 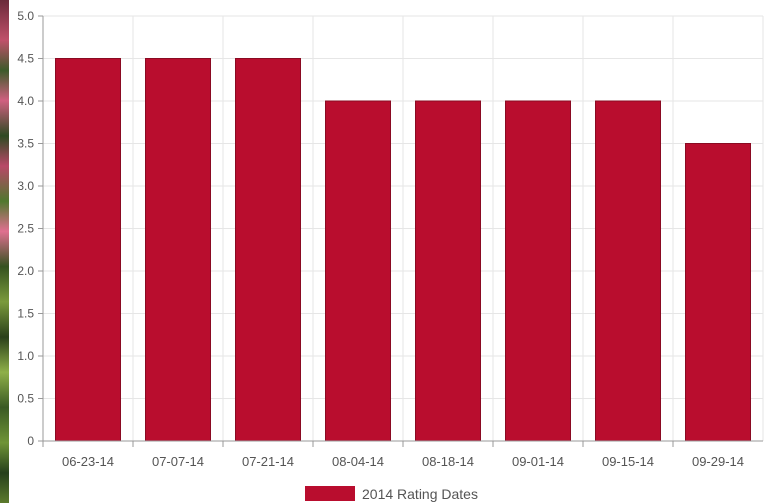 What do you see at coordinates (178, 461) in the screenshot?
I see `x-tick-label: 07-07-14` at bounding box center [178, 461].